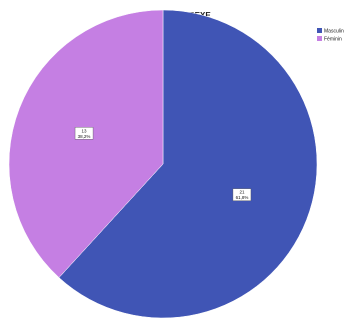 The height and width of the screenshot is (329, 354). What do you see at coordinates (242, 197) in the screenshot?
I see `data-label-pct-0: 61,8%` at bounding box center [242, 197].